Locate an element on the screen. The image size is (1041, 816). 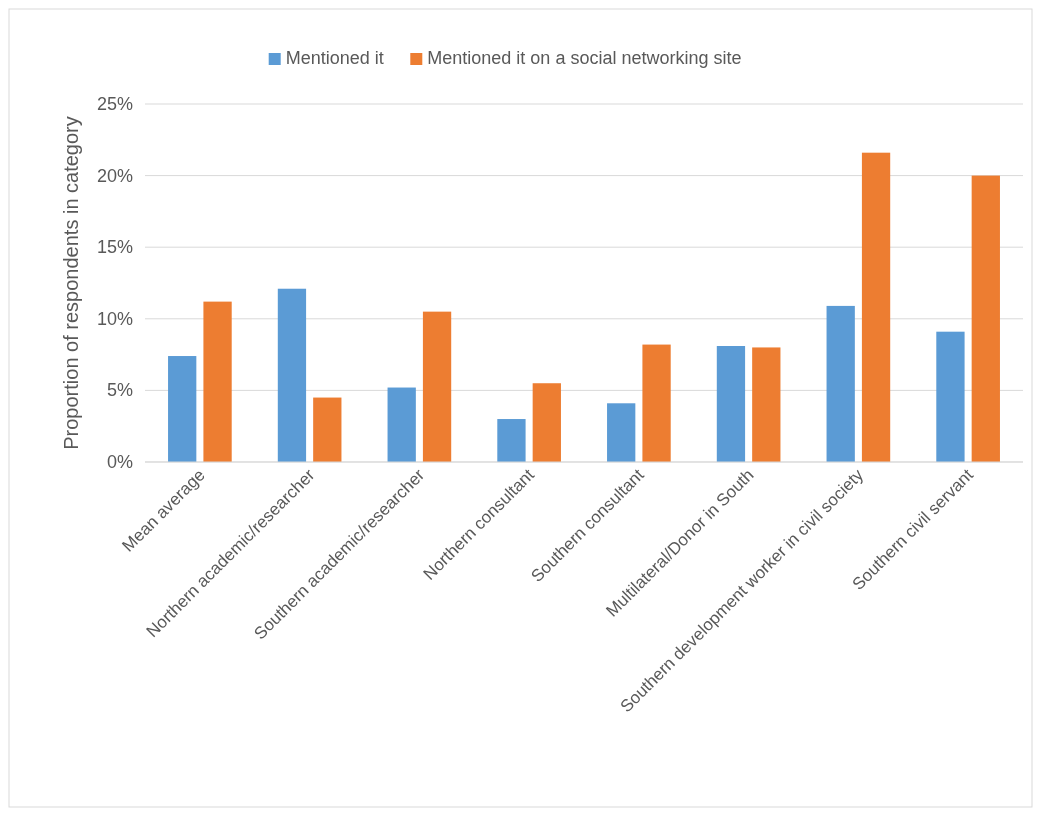
y-tick-label: 5% is located at coordinates (119, 390).